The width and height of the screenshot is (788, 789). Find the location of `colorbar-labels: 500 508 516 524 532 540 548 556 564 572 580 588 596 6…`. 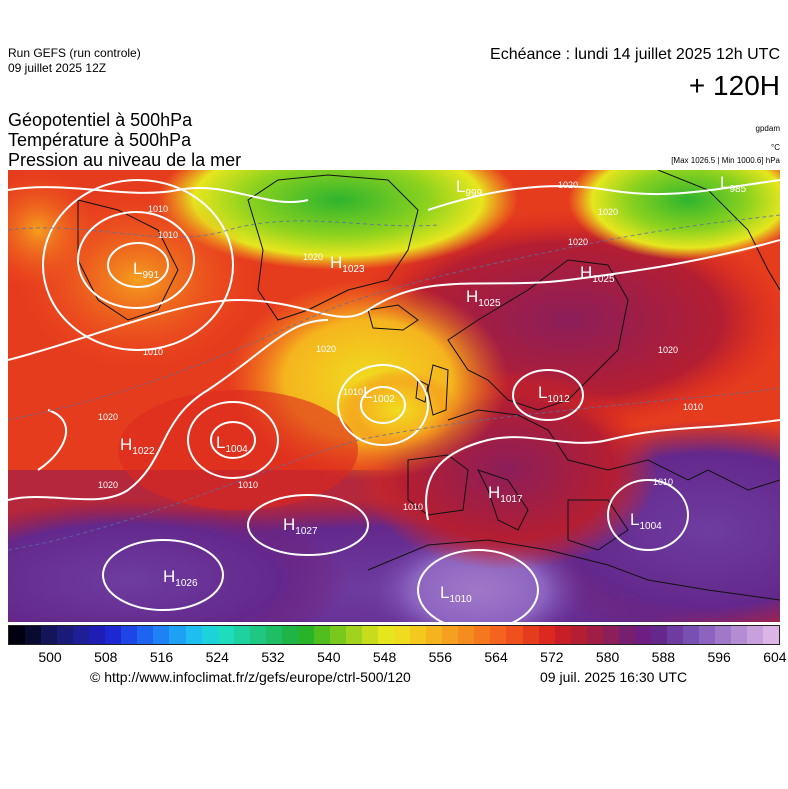

colorbar-labels: 500 508 516 524 532 540 548 556 564 572 580 588 596 6… is located at coordinates (397, 658).